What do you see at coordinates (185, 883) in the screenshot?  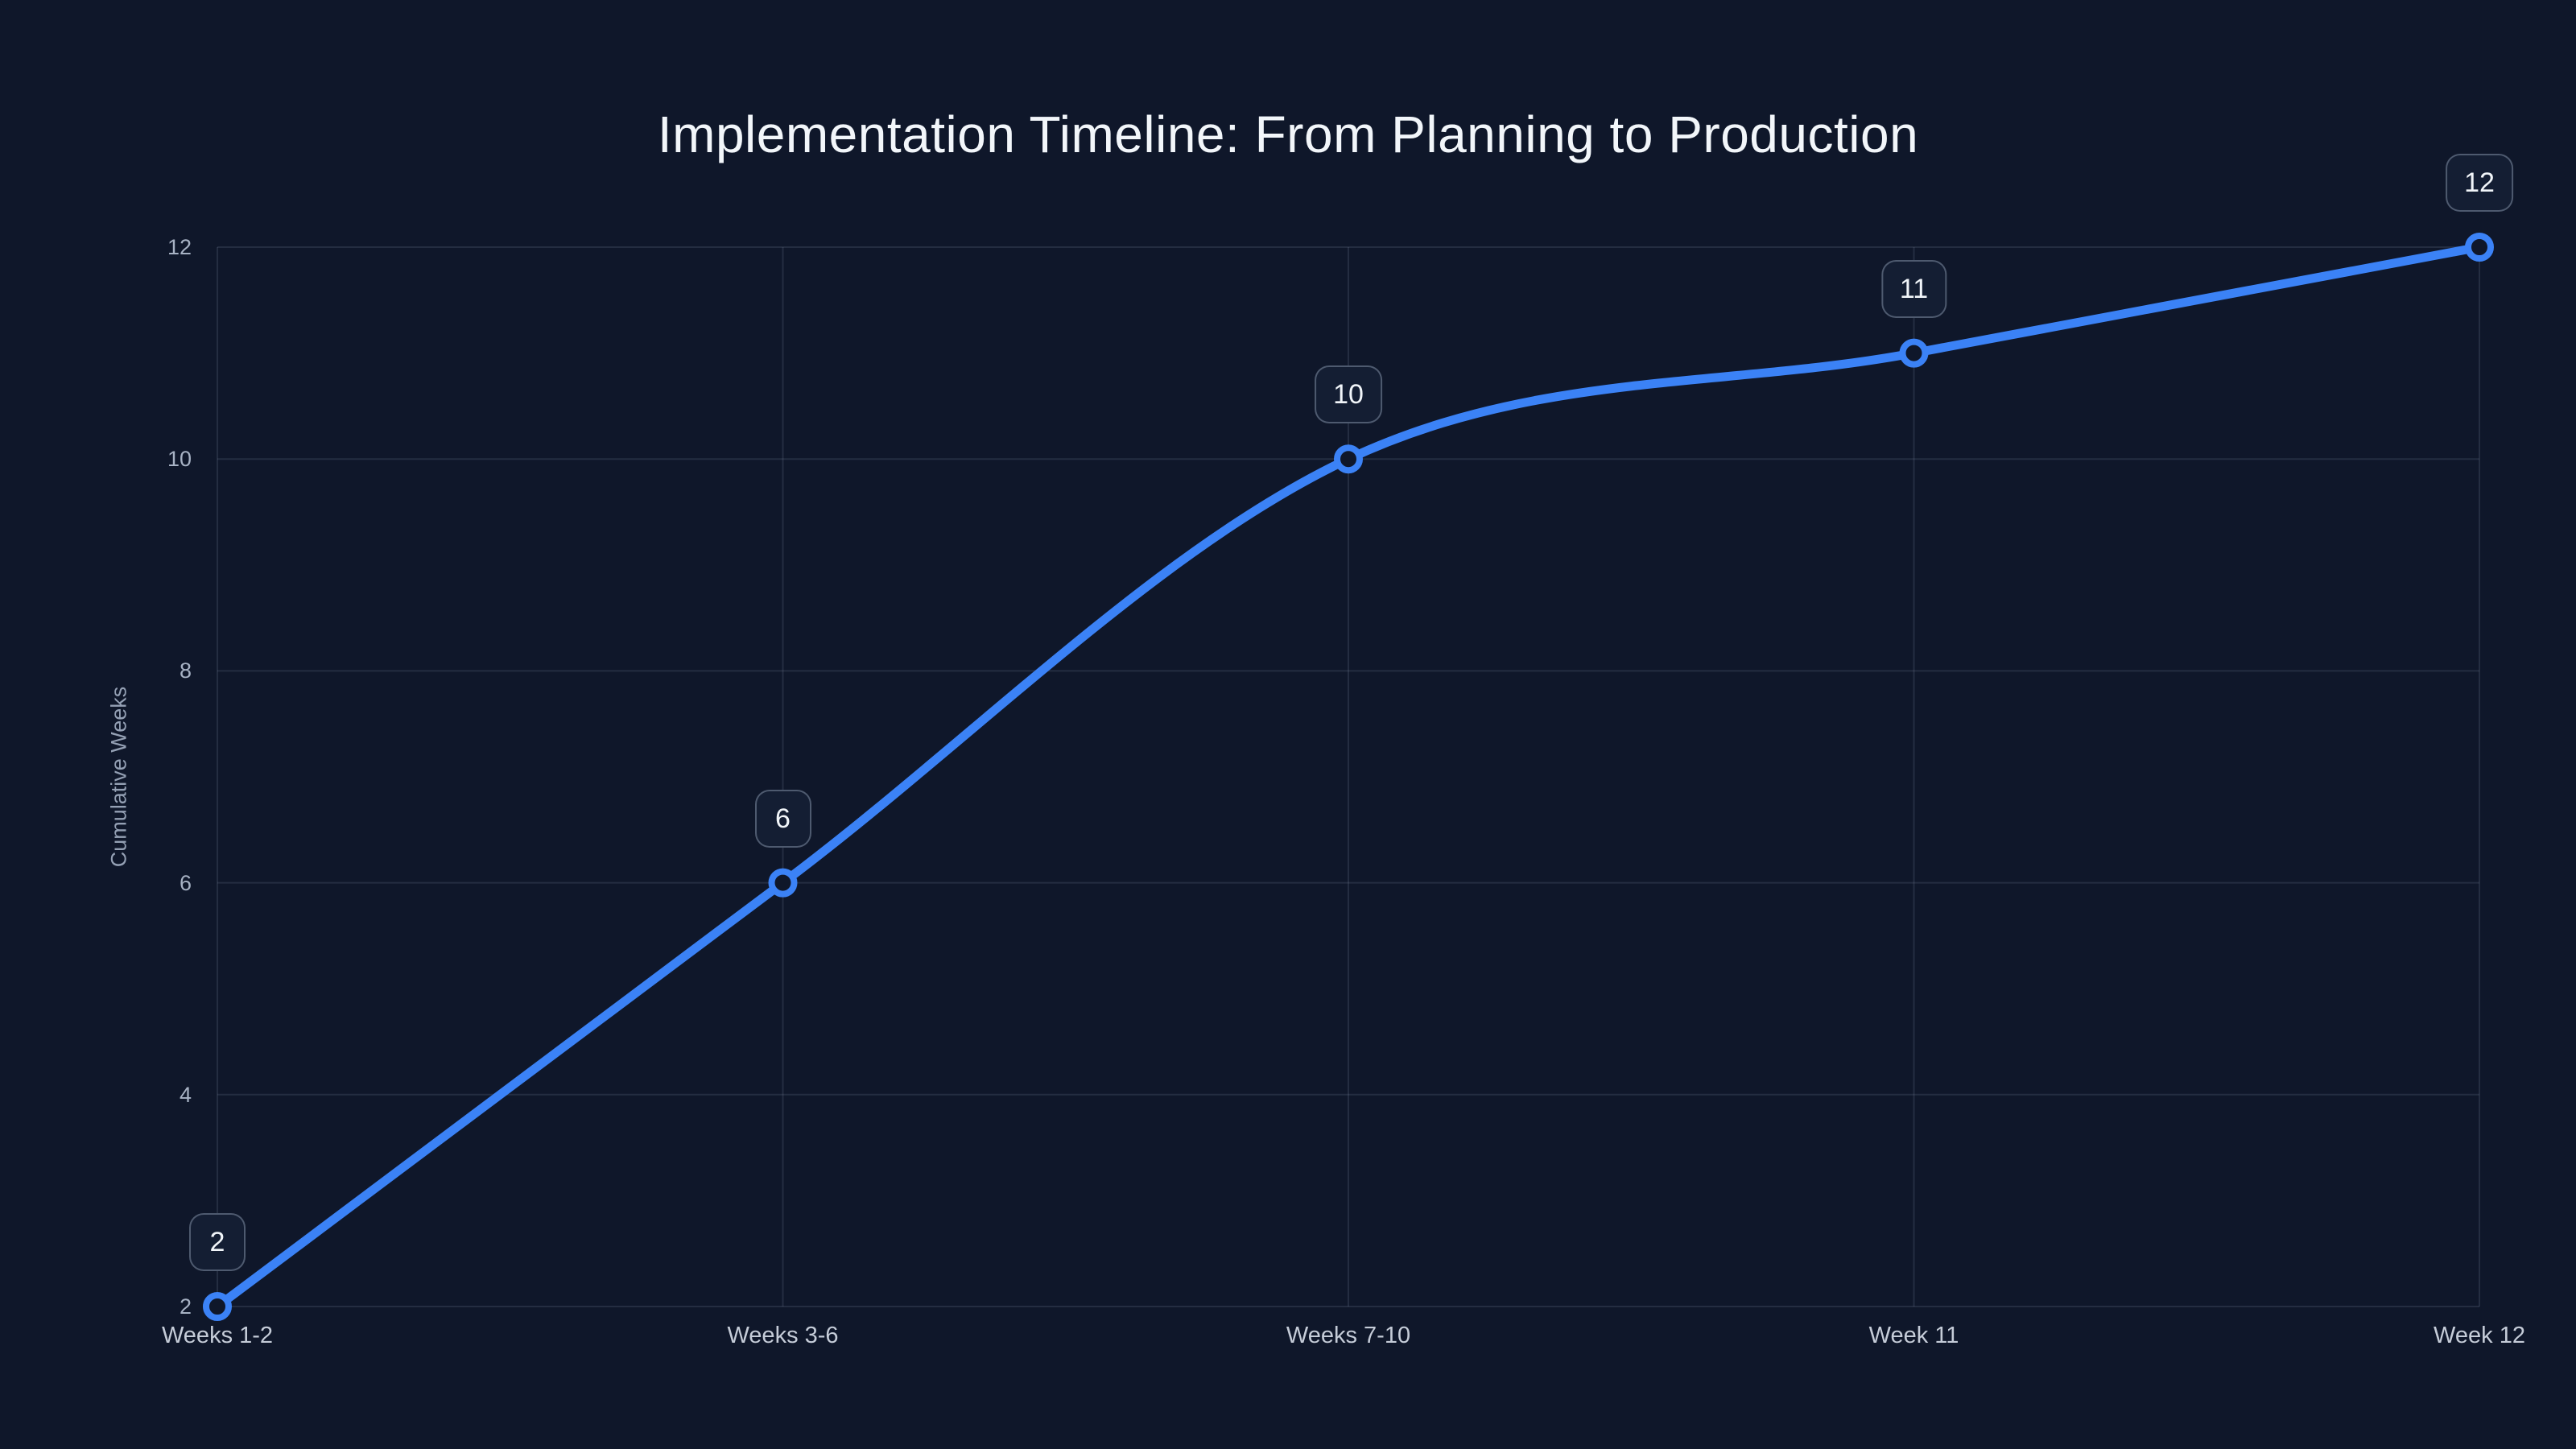 I see `y-tick-label: 6` at bounding box center [185, 883].